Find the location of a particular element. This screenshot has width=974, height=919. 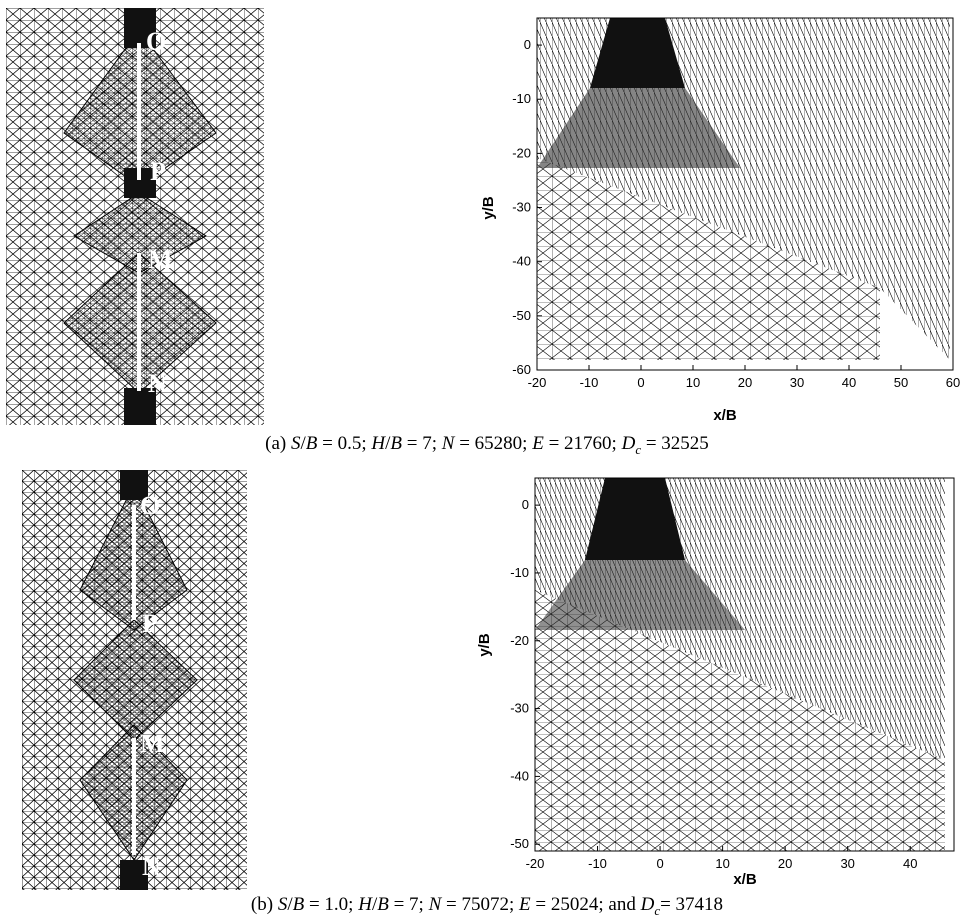

figure-b-xtick-label: 20 is located at coordinates (785, 863).